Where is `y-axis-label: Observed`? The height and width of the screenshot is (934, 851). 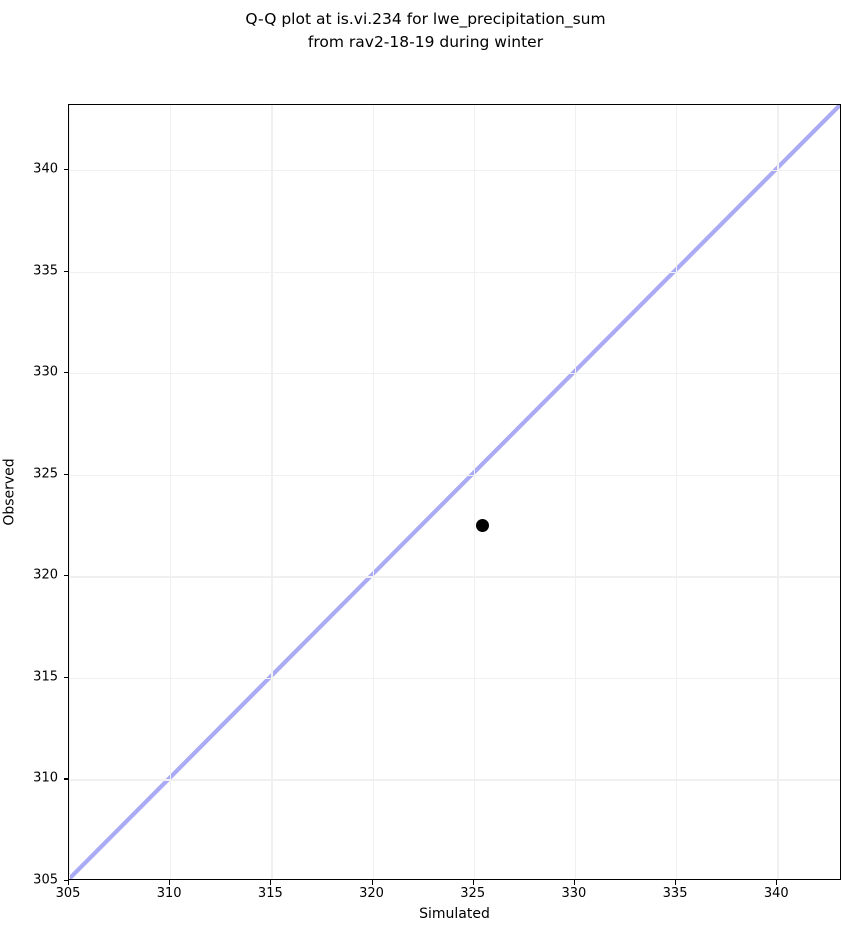
y-axis-label: Observed is located at coordinates (10, 492).